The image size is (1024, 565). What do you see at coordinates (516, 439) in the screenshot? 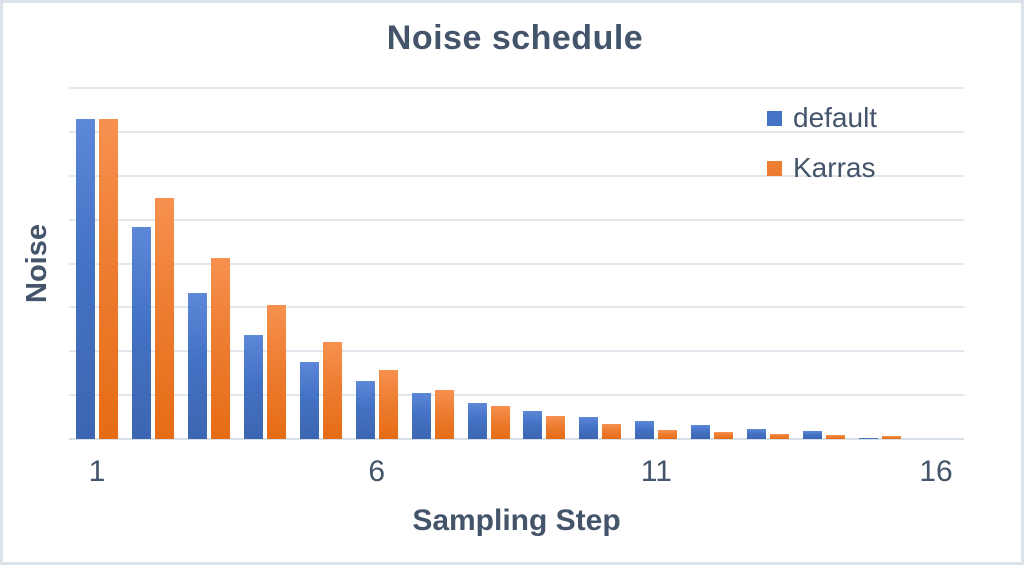
I see `x-axis-line` at bounding box center [516, 439].